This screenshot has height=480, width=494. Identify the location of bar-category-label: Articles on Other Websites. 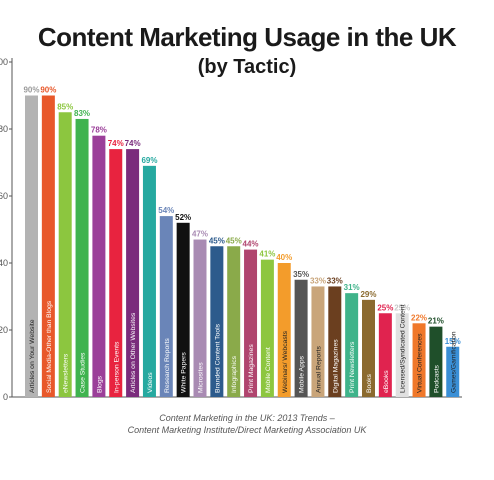
(133, 352).